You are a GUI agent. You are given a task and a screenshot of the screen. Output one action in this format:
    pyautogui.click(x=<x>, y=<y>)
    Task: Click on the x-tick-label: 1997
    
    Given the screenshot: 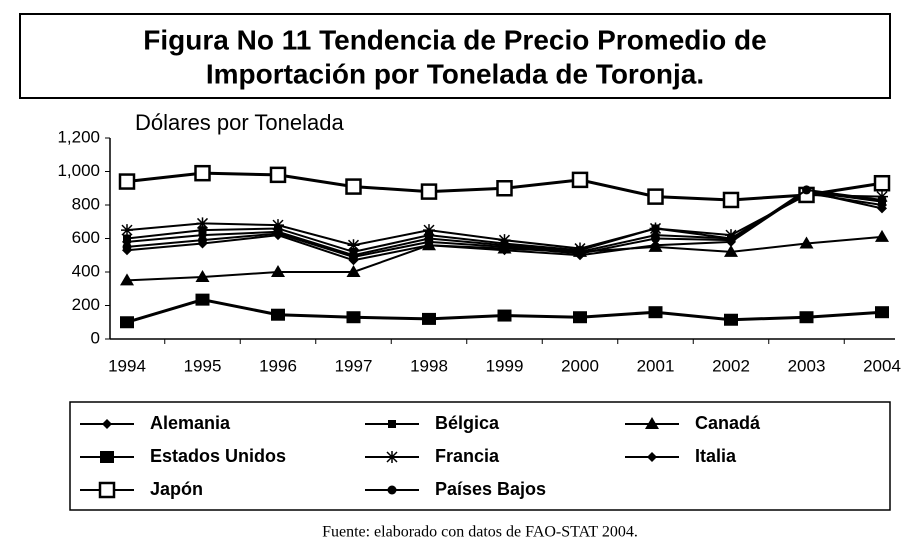 What is the action you would take?
    pyautogui.click(x=354, y=365)
    